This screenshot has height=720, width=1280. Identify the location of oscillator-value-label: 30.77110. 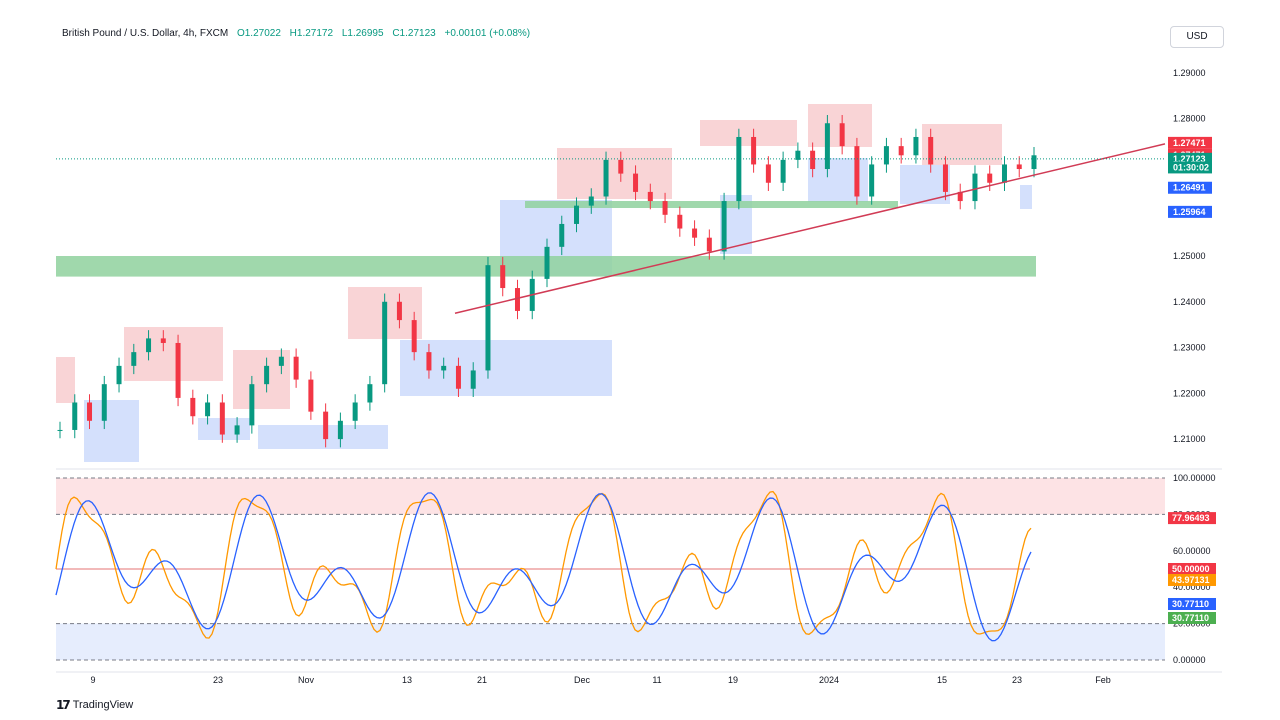
(1190, 618).